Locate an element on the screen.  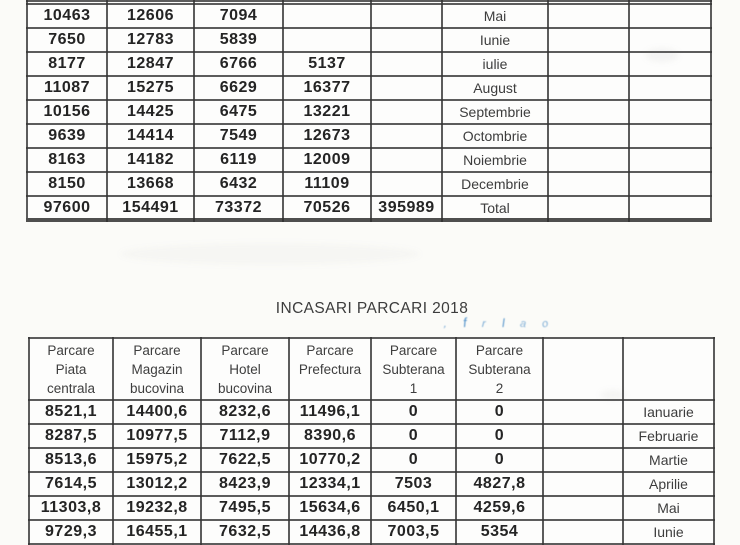
value-cell: 8390,6 is located at coordinates (330, 436).